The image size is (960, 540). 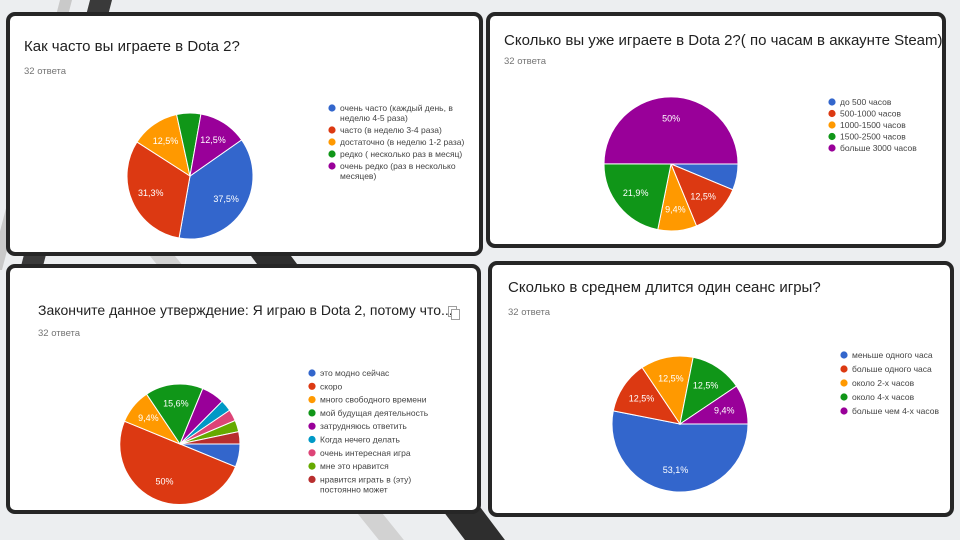 I want to click on legend-entry: нравится играть в (эту) постоянно может, so click(x=365, y=484).